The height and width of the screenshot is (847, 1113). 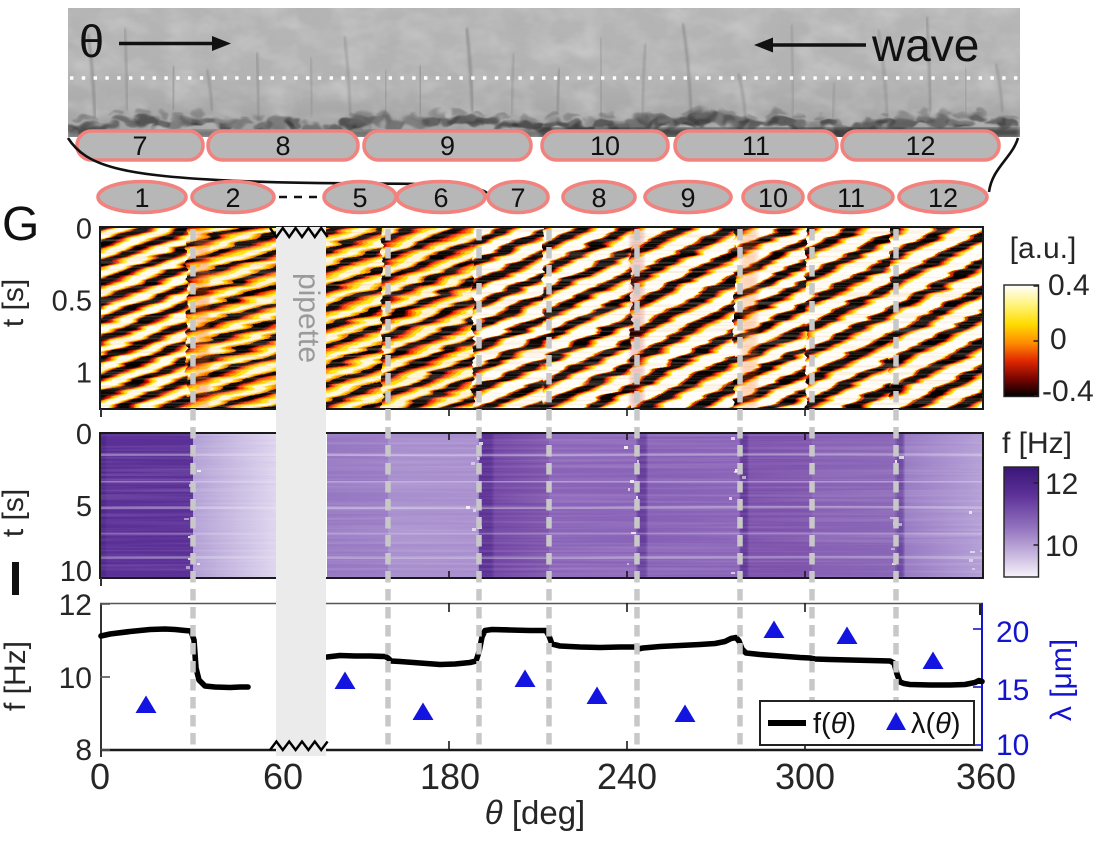 I want to click on svg-text: 240, so click(x=627, y=776).